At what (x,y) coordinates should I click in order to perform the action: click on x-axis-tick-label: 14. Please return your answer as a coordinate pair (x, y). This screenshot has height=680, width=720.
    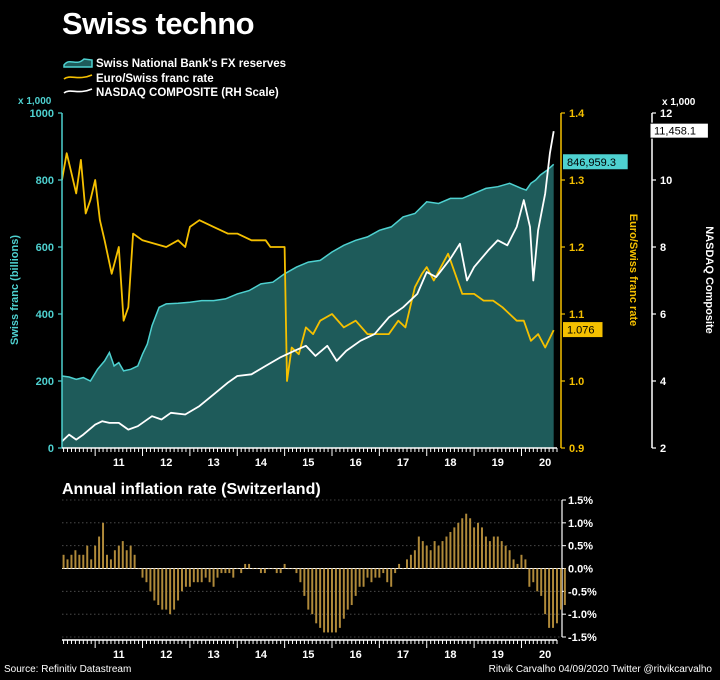
    Looking at the image, I should click on (261, 463).